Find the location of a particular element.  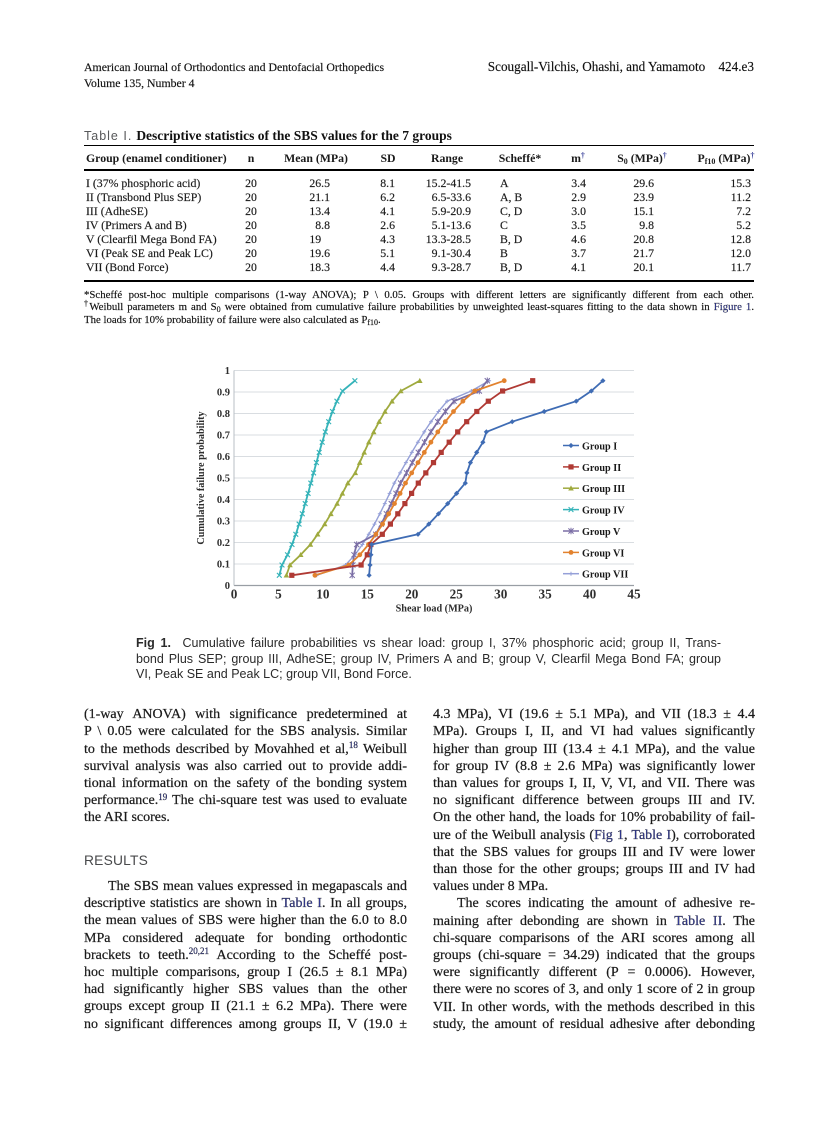

svg-text: 0.2 is located at coordinates (223, 543).